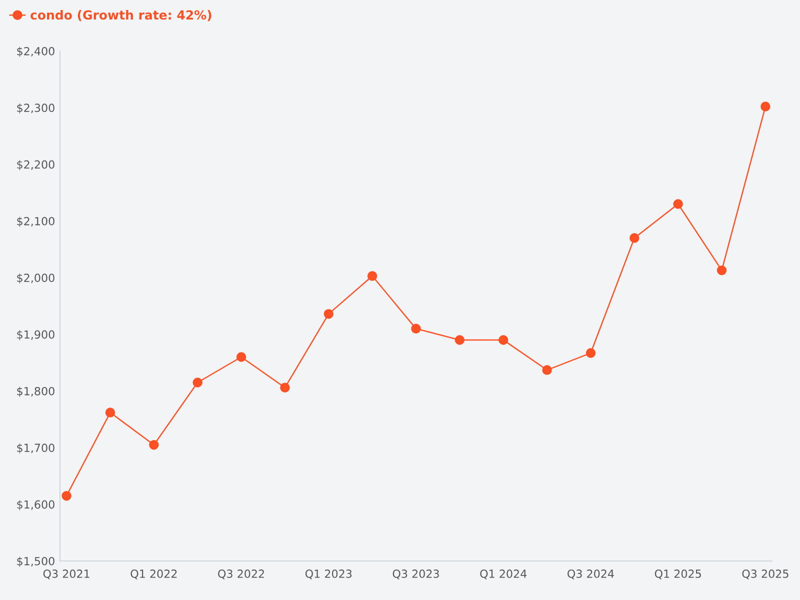 The image size is (800, 600). I want to click on y-tick-label: $2,300, so click(35, 108).